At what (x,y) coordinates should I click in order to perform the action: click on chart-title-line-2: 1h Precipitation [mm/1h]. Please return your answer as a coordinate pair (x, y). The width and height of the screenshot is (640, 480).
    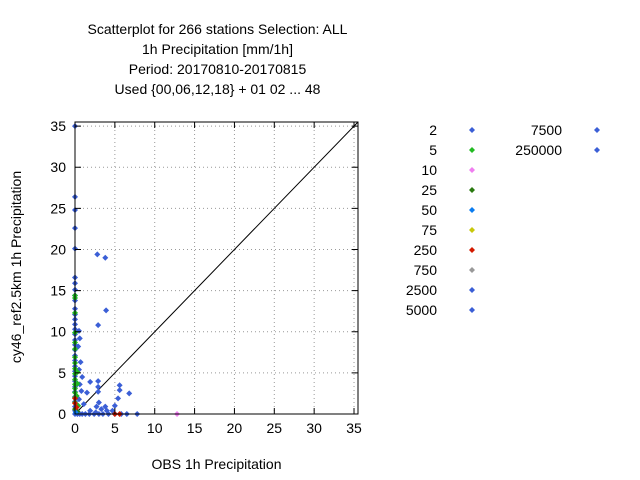
    Looking at the image, I should click on (217, 49).